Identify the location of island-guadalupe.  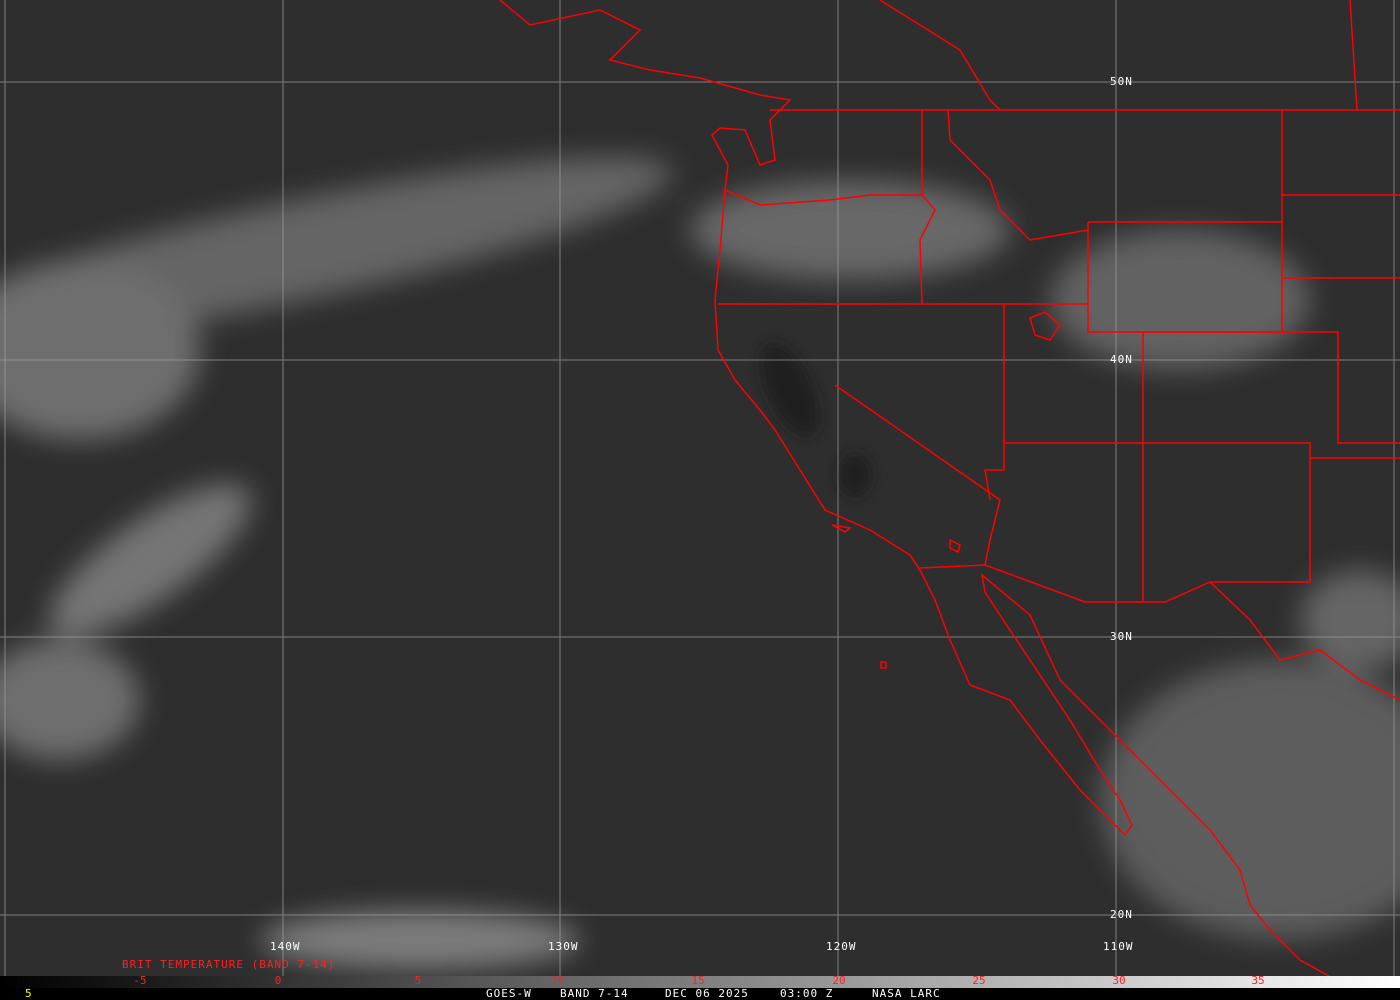
(883, 665).